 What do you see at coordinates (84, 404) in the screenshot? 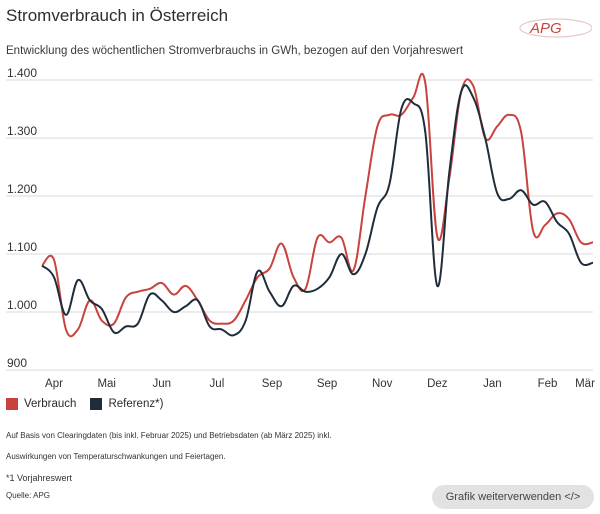
I see `legend: Verbrauch Referenz*)` at bounding box center [84, 404].